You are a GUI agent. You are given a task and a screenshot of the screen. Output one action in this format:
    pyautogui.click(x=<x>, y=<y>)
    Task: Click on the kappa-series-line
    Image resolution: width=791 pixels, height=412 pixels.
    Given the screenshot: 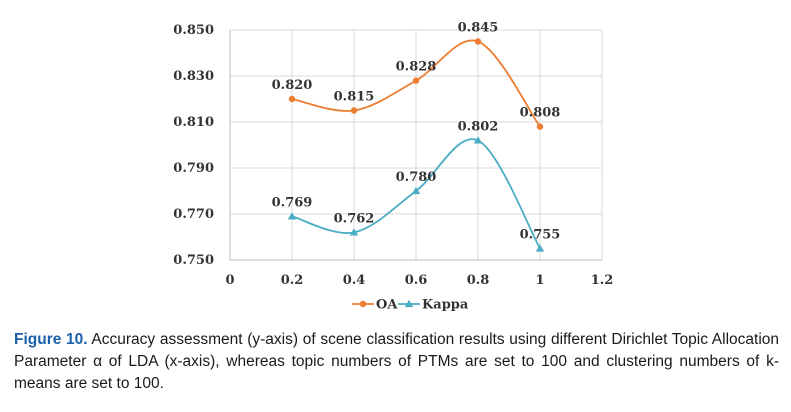 What is the action you would take?
    pyautogui.click(x=416, y=193)
    